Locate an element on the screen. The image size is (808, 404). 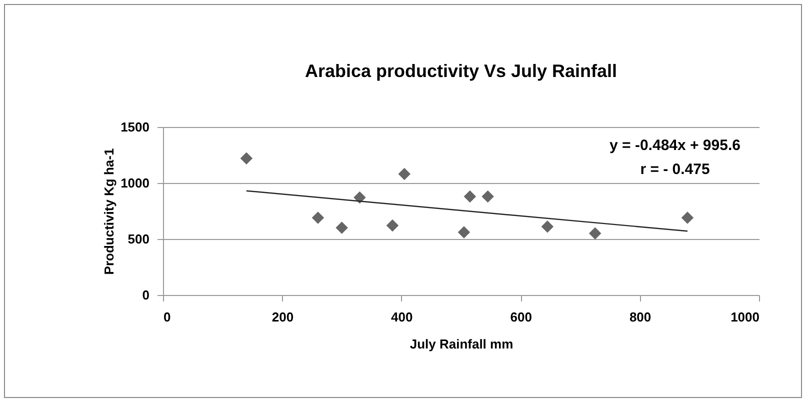
y-tick-label: 1500 is located at coordinates (135, 127).